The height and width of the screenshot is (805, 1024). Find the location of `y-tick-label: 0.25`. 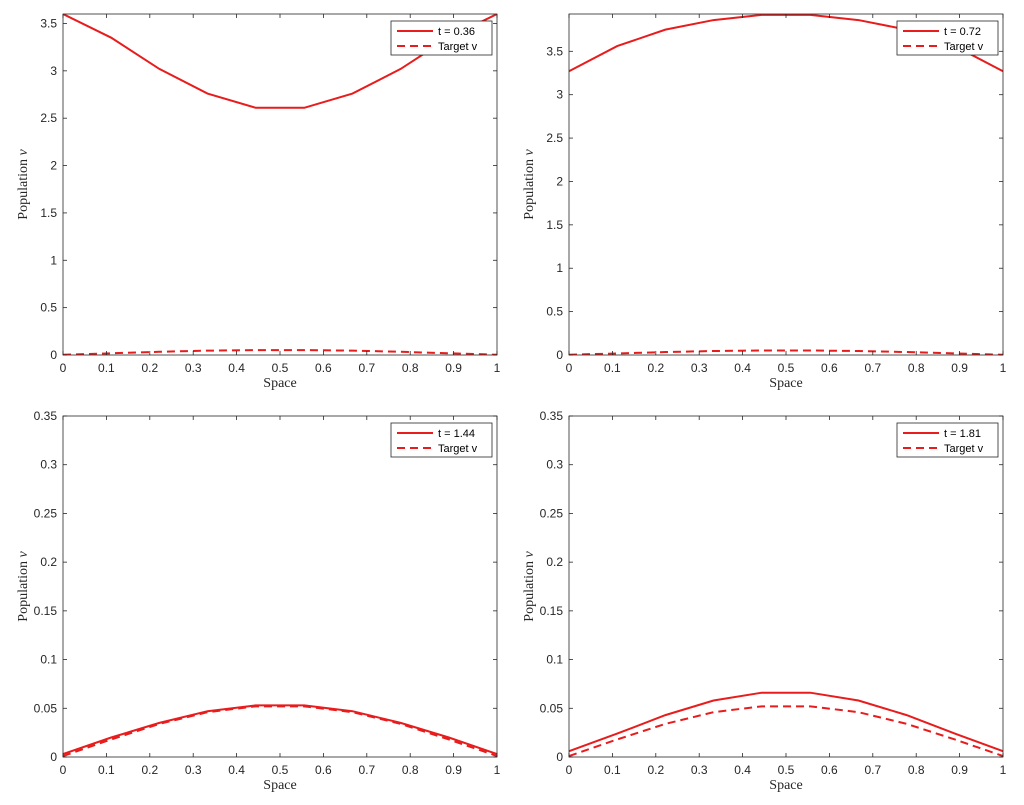

y-tick-label: 0.25 is located at coordinates (46, 513).